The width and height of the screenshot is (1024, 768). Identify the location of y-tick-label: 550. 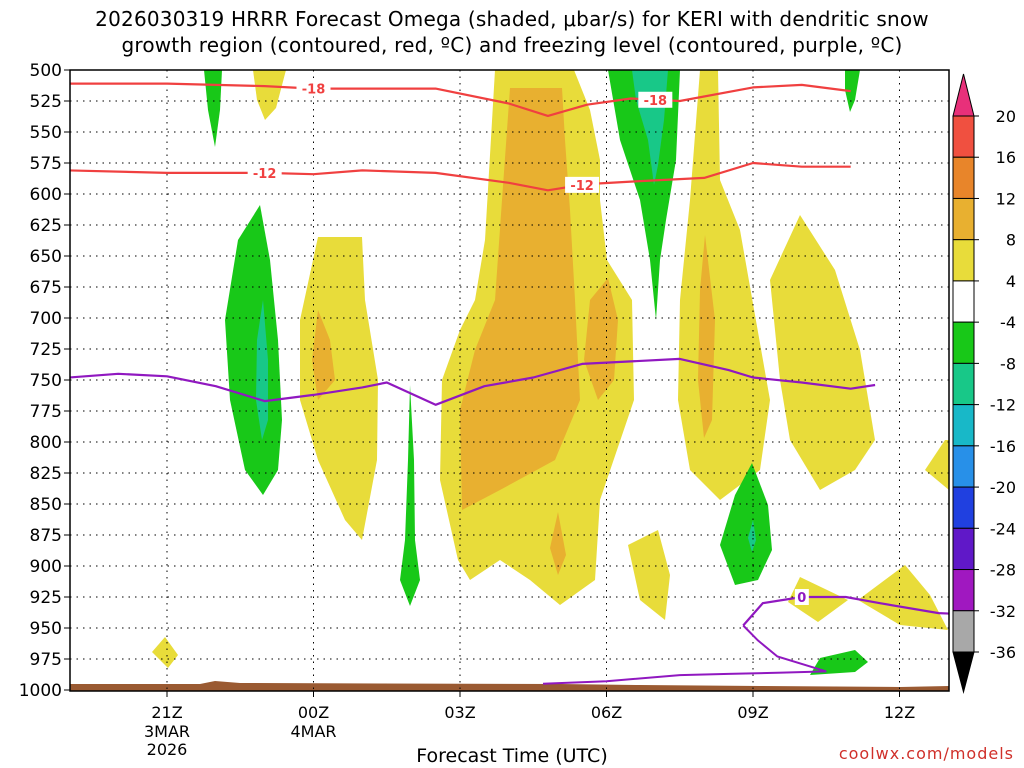
(46, 133).